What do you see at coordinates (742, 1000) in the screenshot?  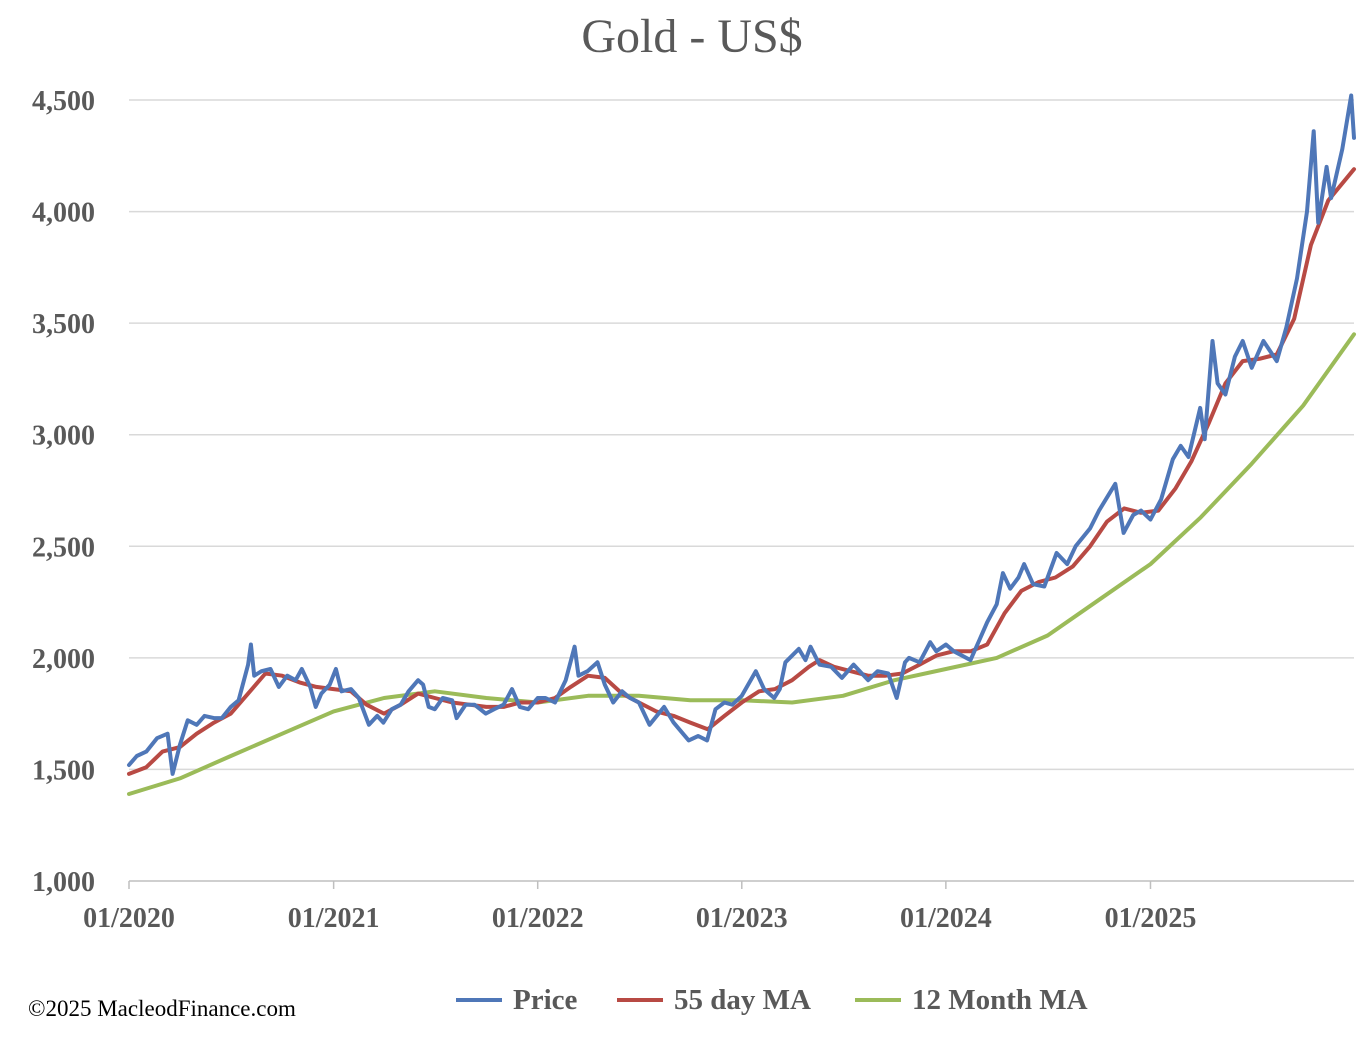 I see `legend-label-55-day-ma: 55 day MA` at bounding box center [742, 1000].